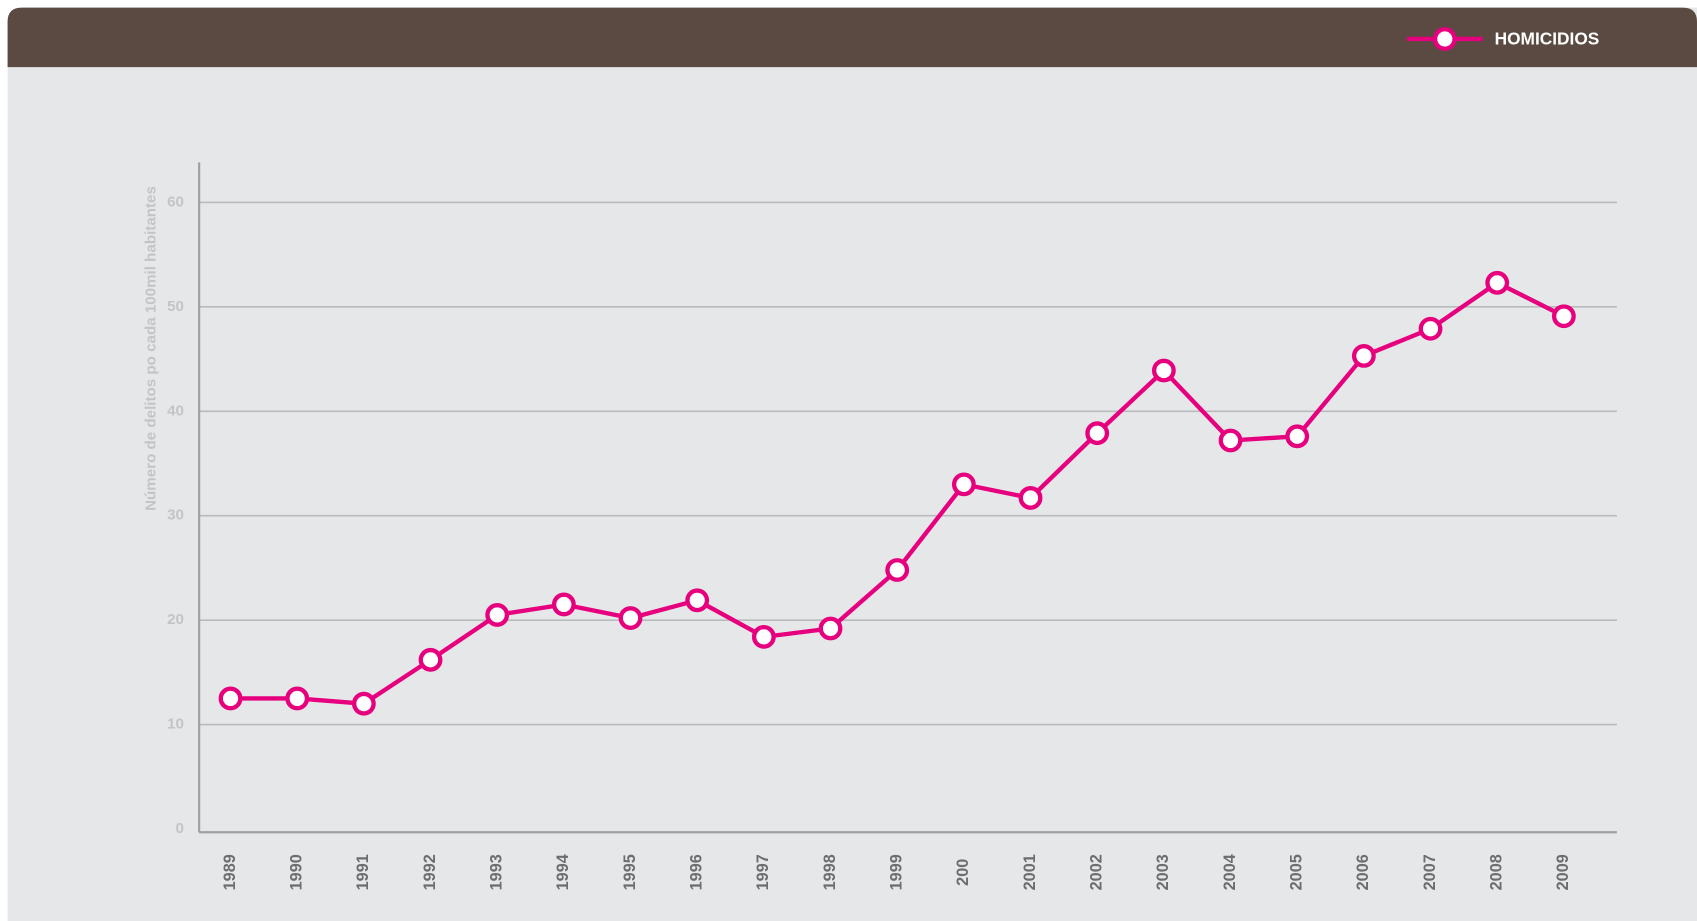  What do you see at coordinates (852, 37) in the screenshot?
I see `header-bar` at bounding box center [852, 37].